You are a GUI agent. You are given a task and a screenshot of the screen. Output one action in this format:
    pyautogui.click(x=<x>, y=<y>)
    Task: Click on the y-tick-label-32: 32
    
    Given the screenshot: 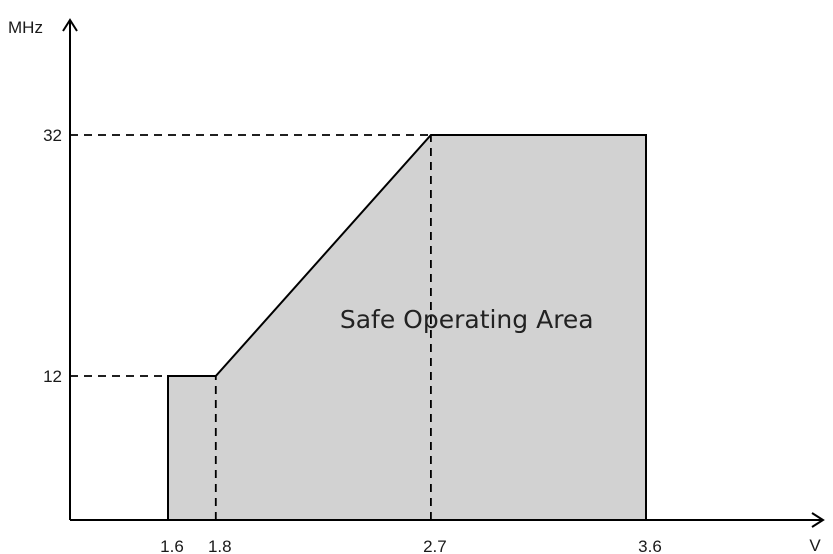 What is the action you would take?
    pyautogui.click(x=52, y=135)
    